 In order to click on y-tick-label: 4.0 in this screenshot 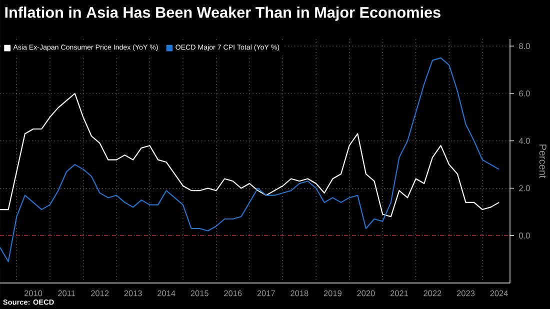, I will do `click(524, 141)`.